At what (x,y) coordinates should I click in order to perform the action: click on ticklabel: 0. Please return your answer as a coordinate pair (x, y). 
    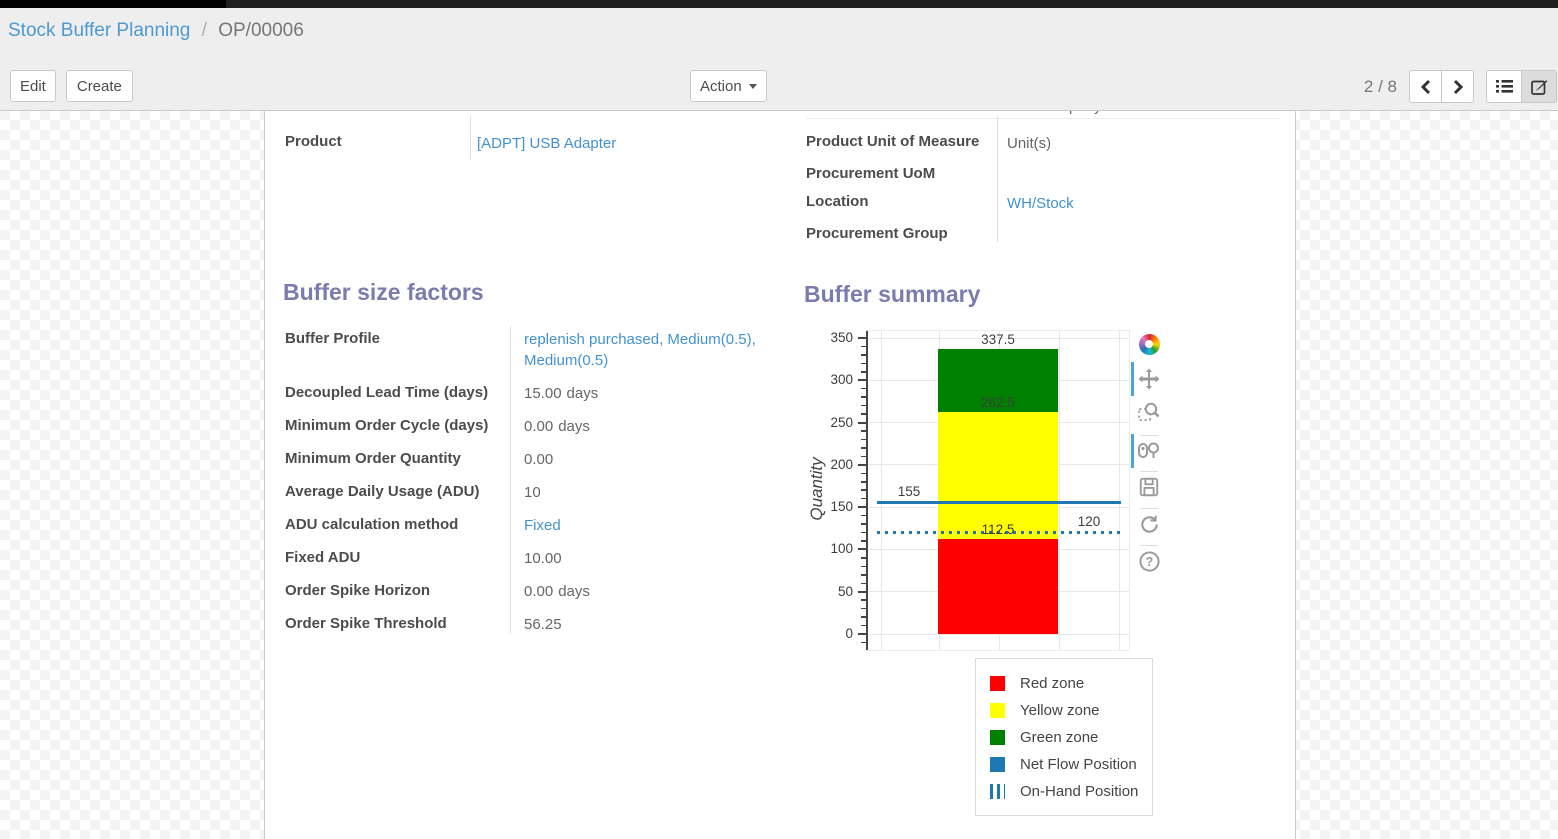
    Looking at the image, I should click on (849, 633).